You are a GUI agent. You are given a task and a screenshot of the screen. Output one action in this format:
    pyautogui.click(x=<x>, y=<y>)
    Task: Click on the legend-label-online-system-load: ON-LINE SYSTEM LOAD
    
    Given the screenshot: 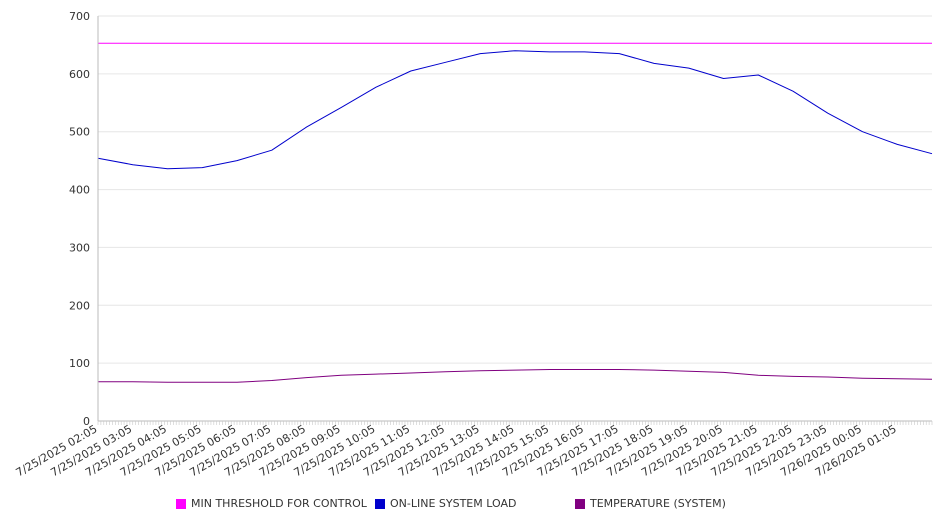 What is the action you would take?
    pyautogui.click(x=453, y=503)
    